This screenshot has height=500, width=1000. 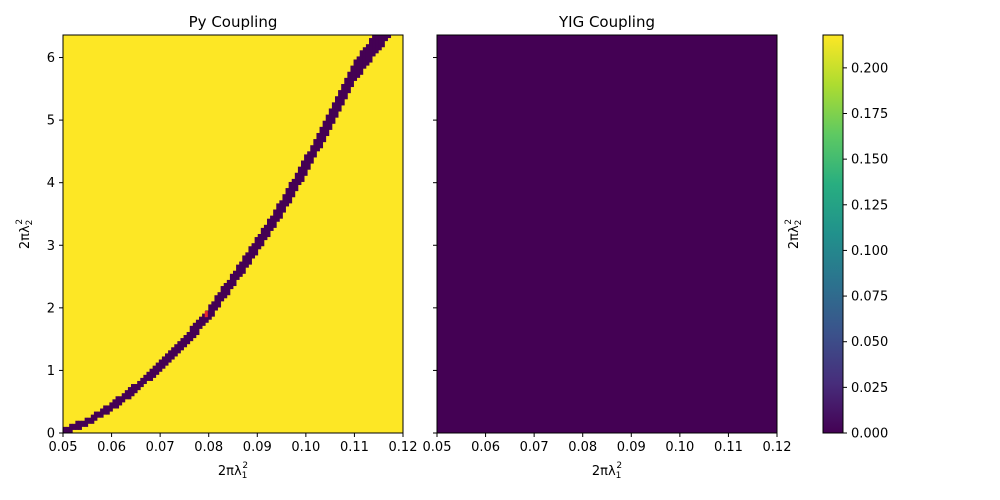 I want to click on yig-x-axis-label: 2πλ12, so click(x=607, y=471).